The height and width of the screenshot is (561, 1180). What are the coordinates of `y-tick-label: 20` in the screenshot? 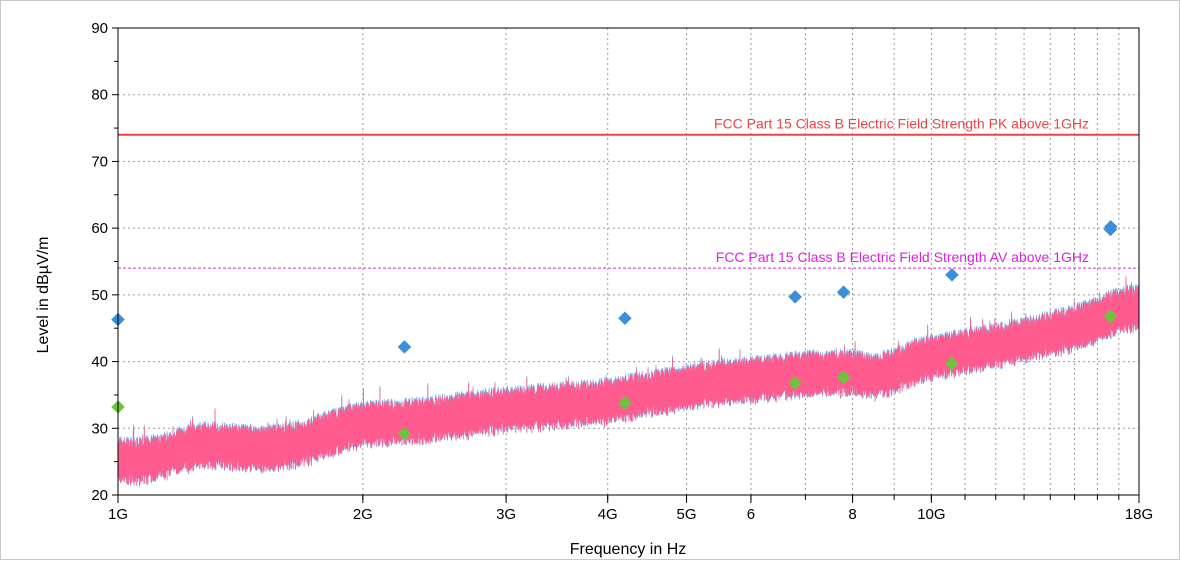 It's located at (99, 495).